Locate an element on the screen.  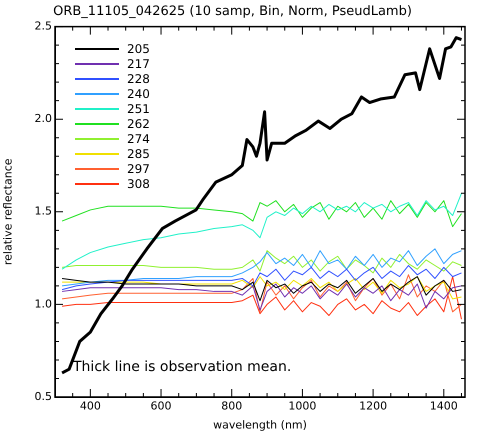
legend-label: 274 is located at coordinates (138, 139).